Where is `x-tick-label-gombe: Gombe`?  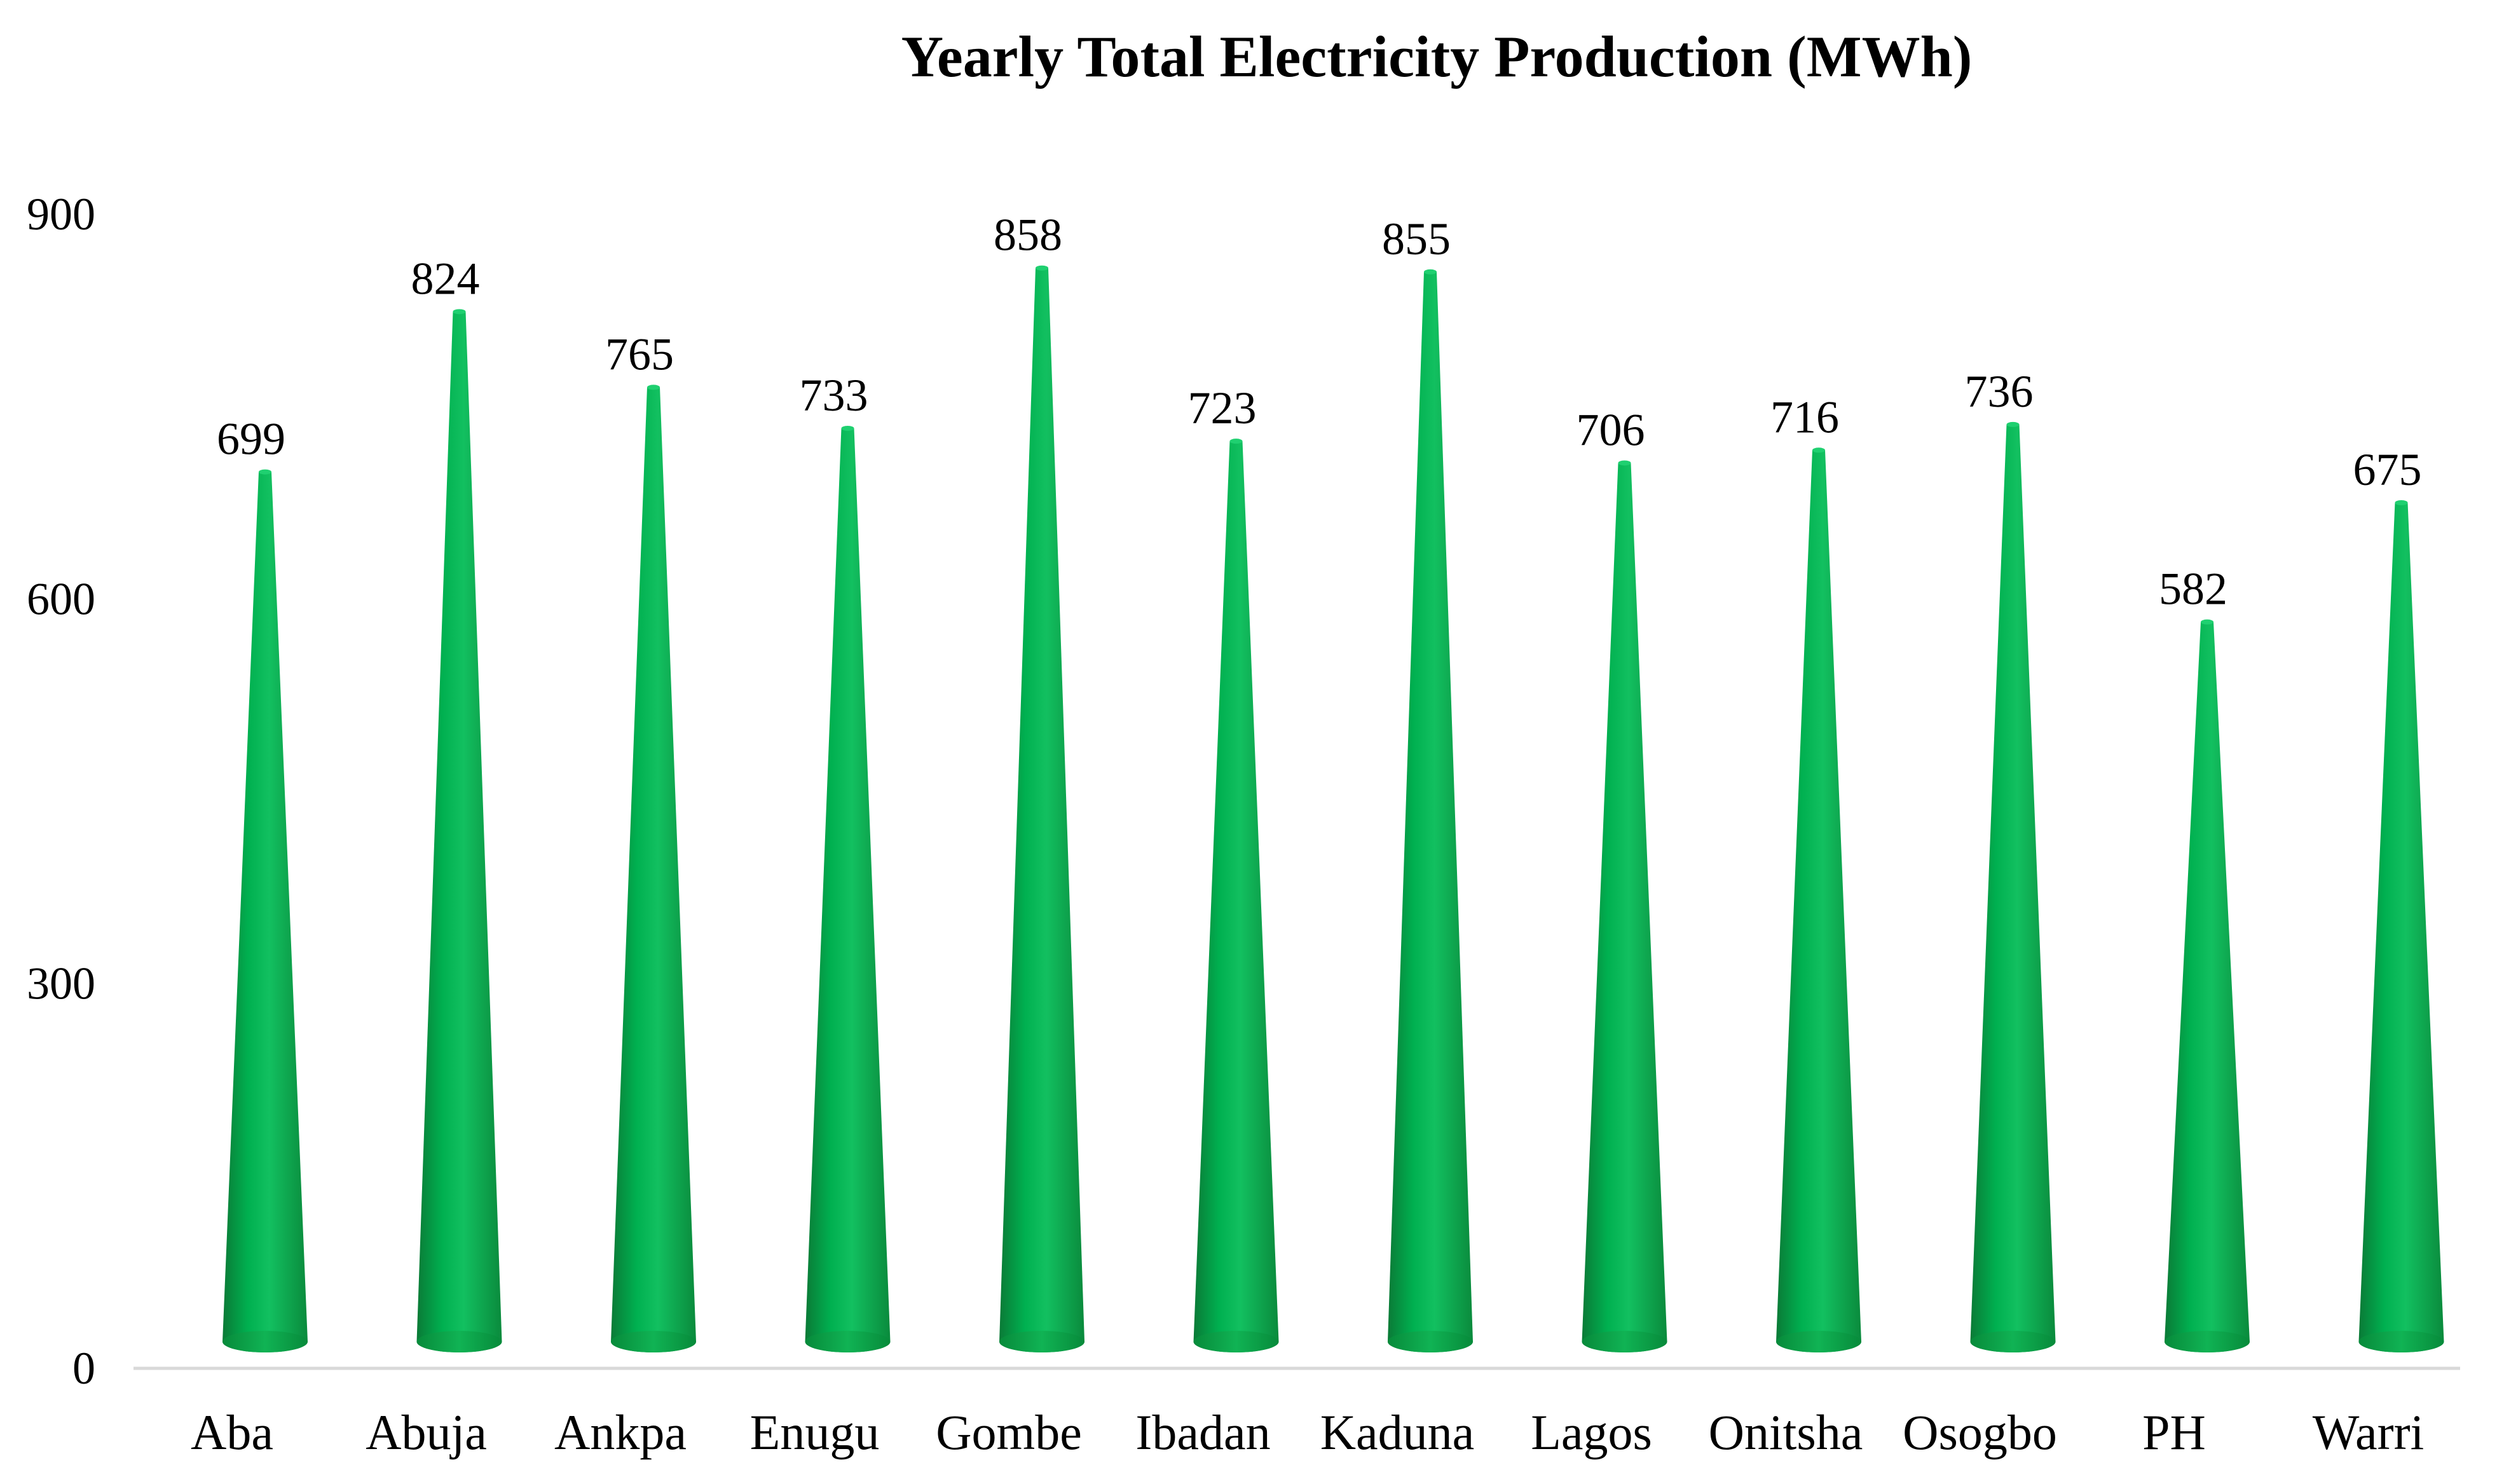 x-tick-label-gombe: Gombe is located at coordinates (1009, 1433).